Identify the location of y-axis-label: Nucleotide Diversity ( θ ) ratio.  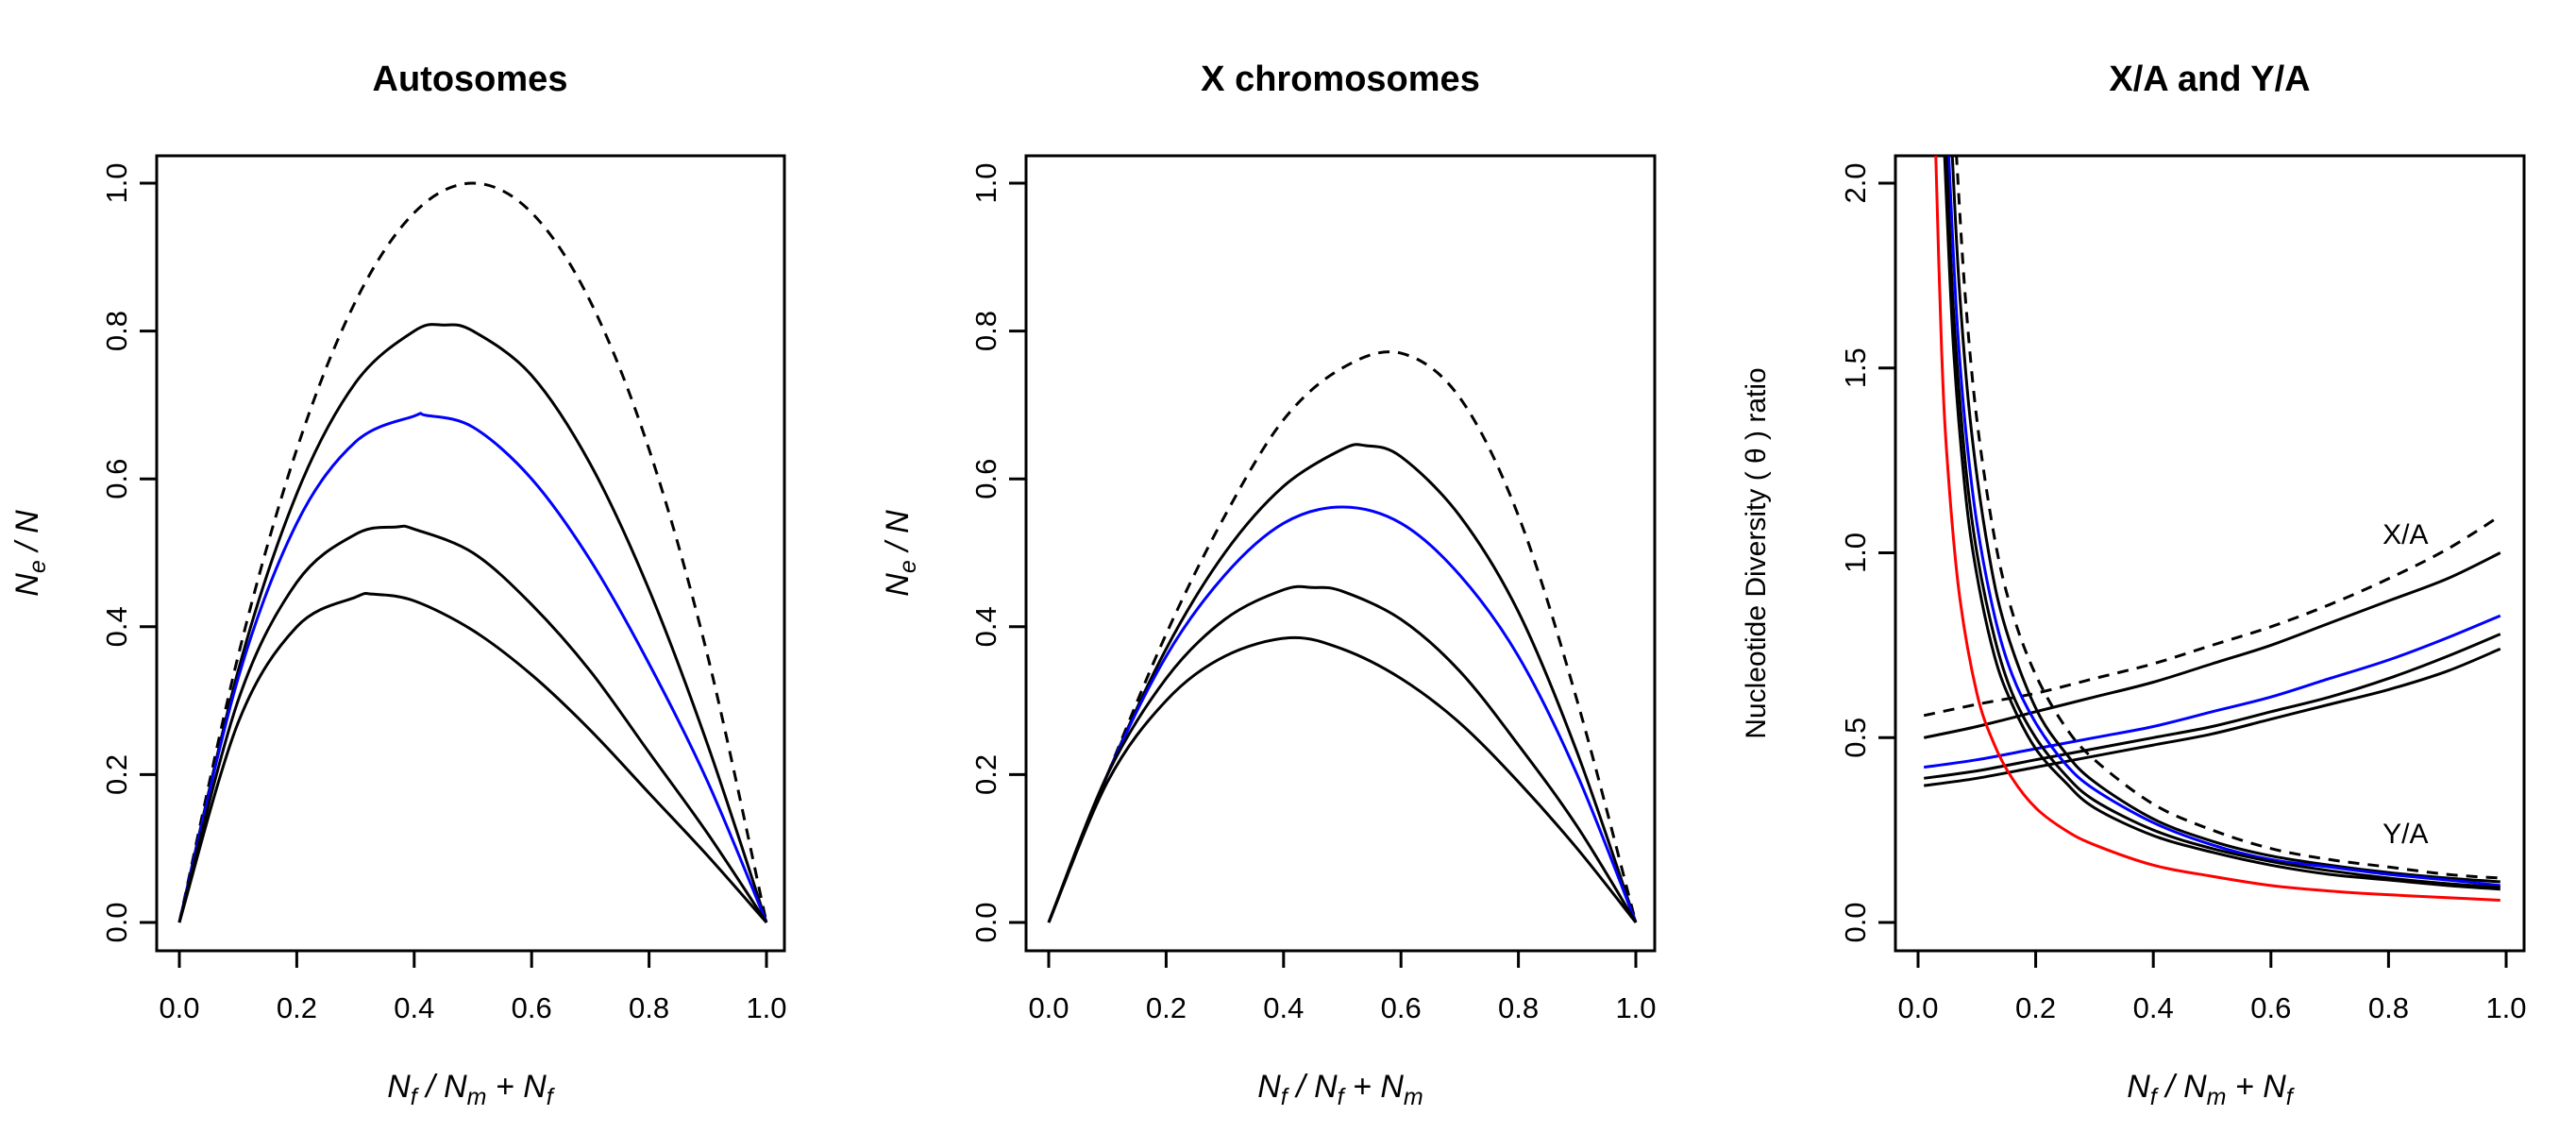
(1756, 552).